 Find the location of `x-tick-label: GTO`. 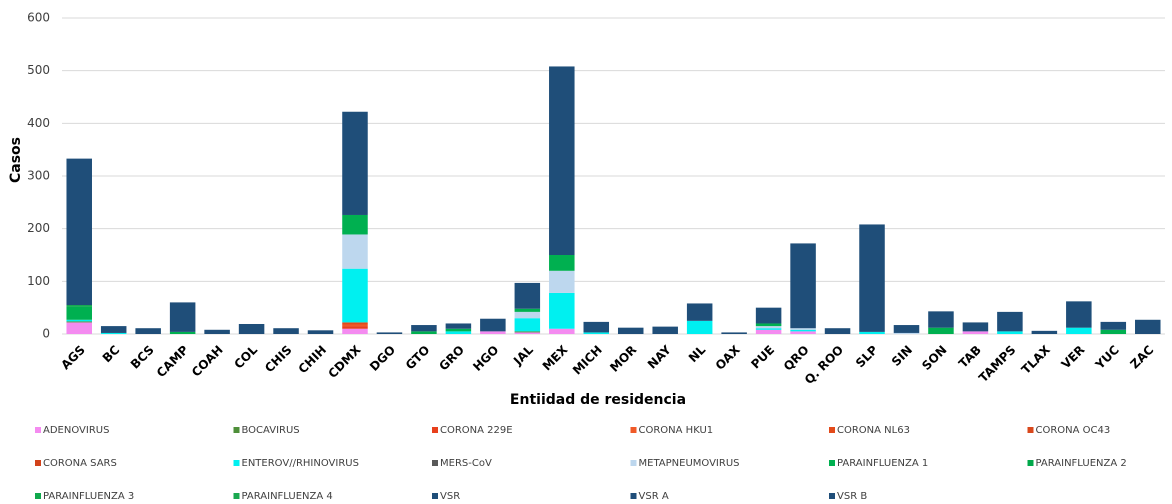

x-tick-label: GTO is located at coordinates (418, 358).